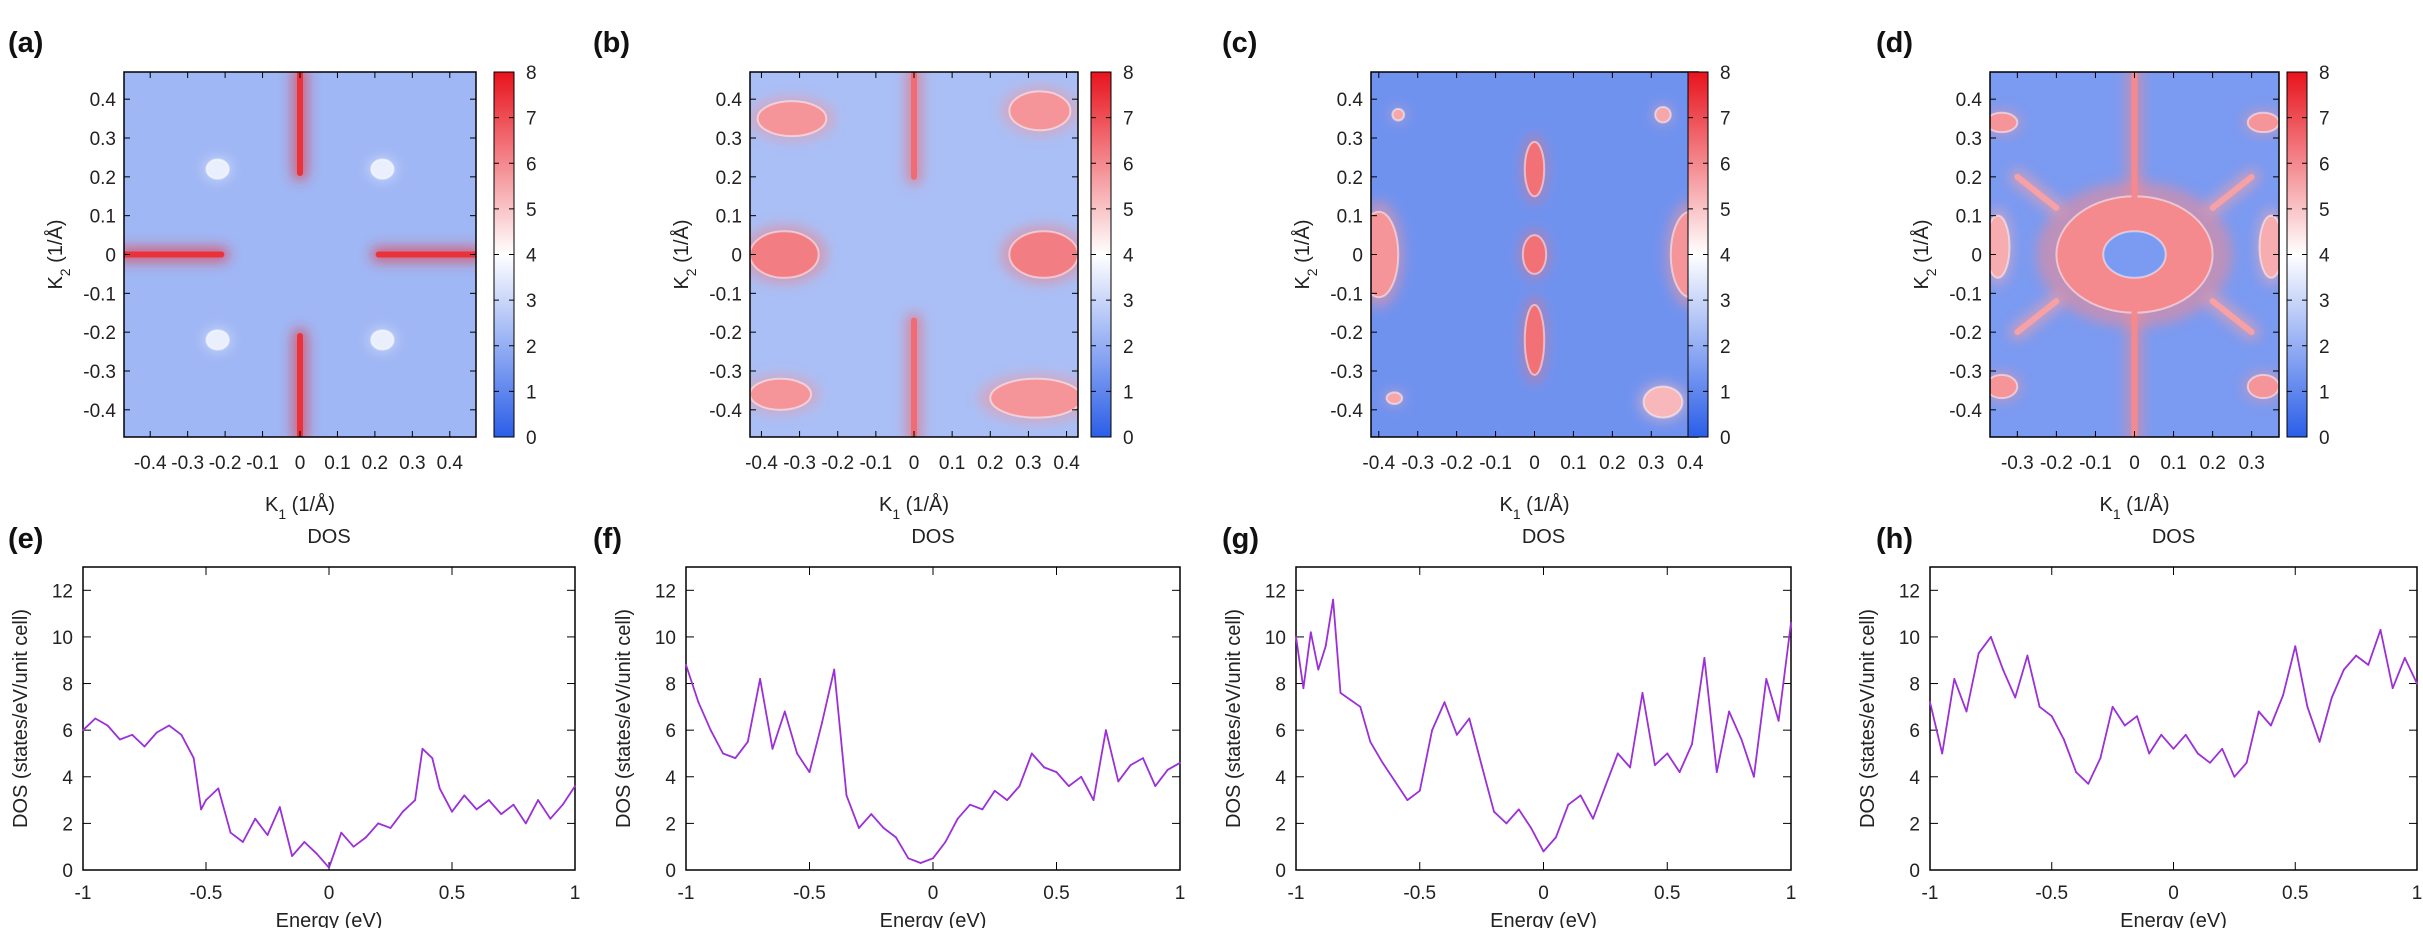 This screenshot has width=2423, height=928. Describe the element at coordinates (1791, 893) in the screenshot. I see `x-tick-label: 1` at that location.